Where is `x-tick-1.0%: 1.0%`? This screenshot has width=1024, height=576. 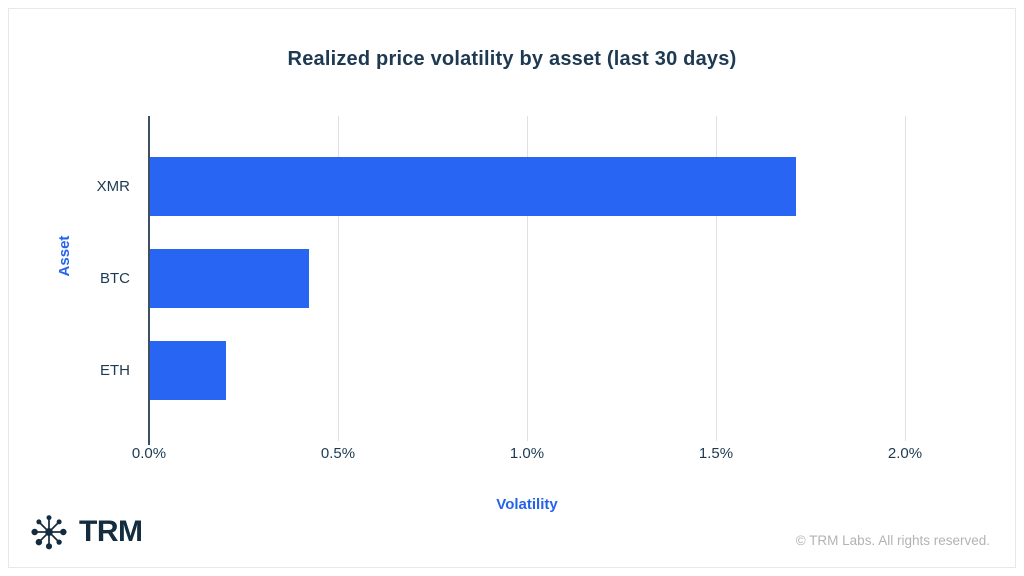
x-tick-1.0%: 1.0% is located at coordinates (527, 453).